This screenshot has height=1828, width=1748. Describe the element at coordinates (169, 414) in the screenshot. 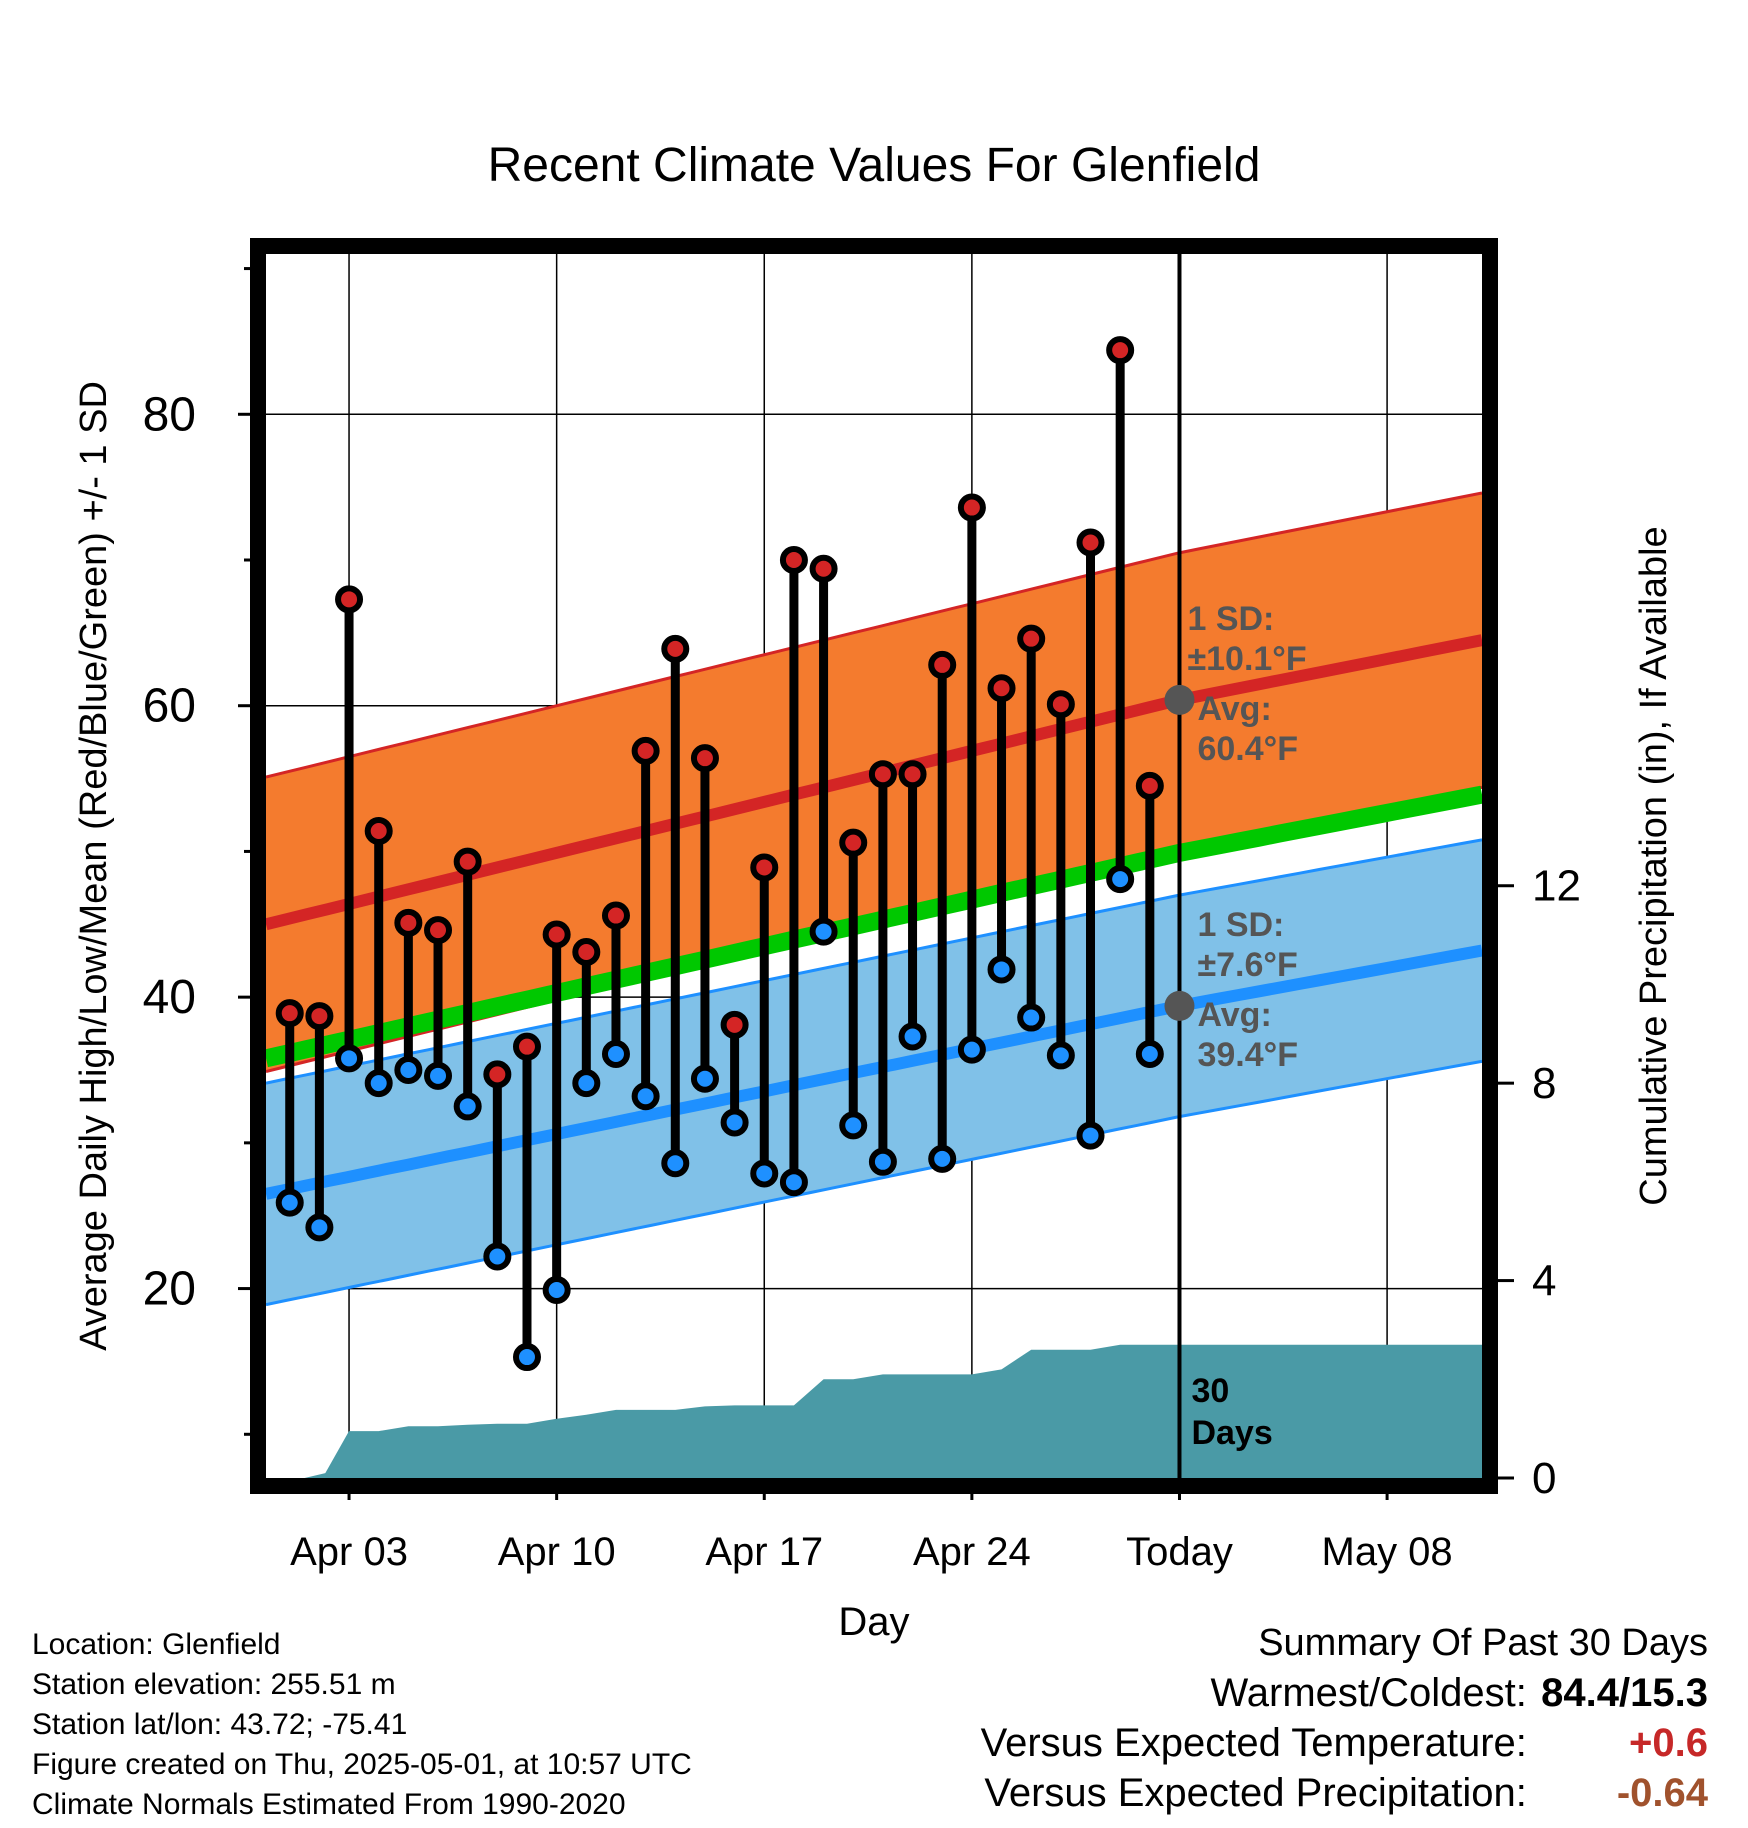

I see `y-left-tick-label: 80` at that location.